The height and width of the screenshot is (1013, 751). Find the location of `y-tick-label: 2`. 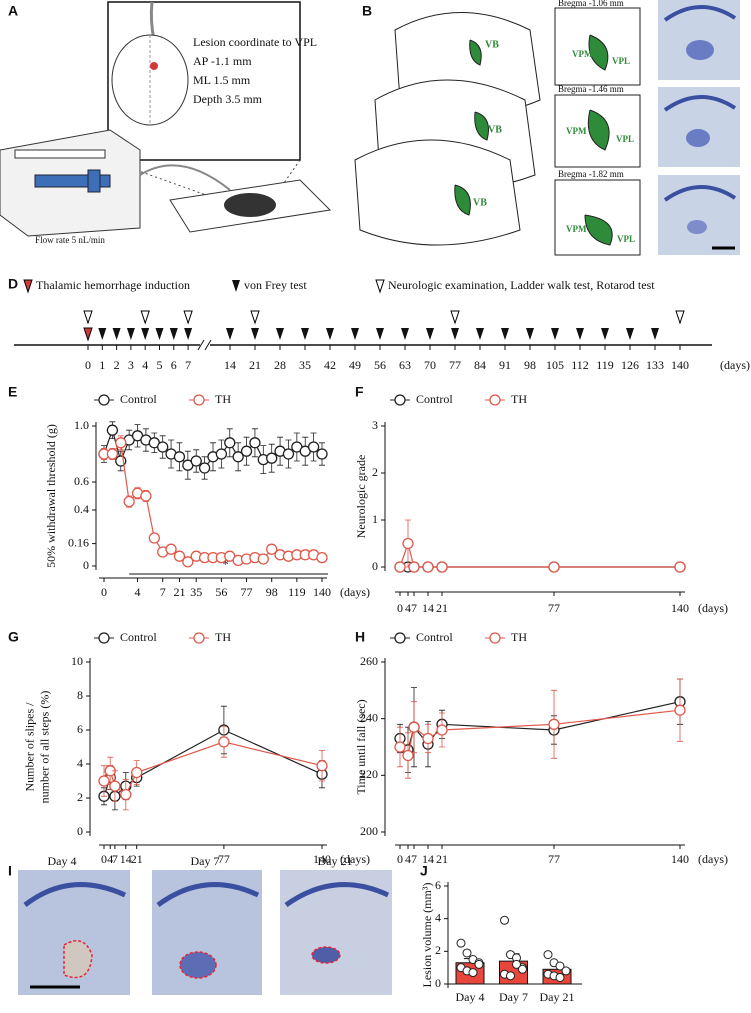

y-tick-label: 2 is located at coordinates (438, 950).